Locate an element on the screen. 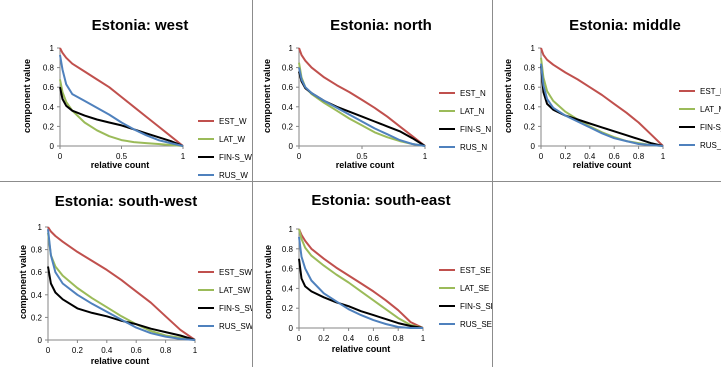 This screenshot has width=721, height=367. chart-title: Estonia: middle is located at coordinates (625, 25).